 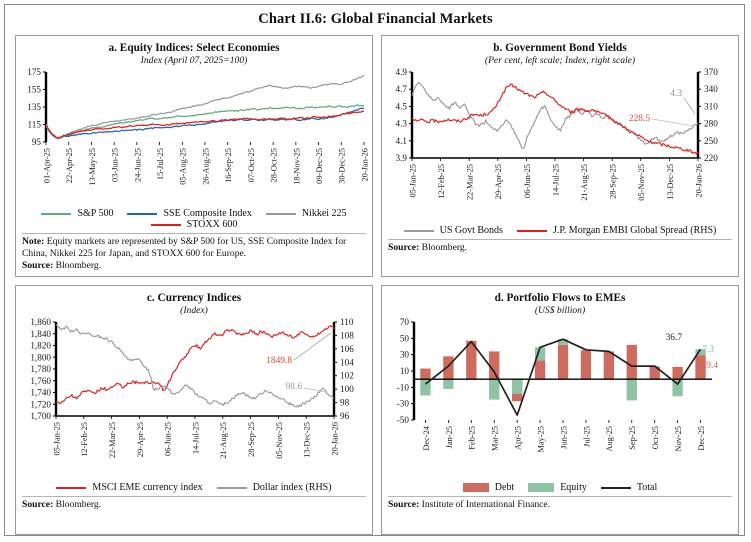 I want to click on svg-text: 29-Apr-25, so click(x=140, y=439).